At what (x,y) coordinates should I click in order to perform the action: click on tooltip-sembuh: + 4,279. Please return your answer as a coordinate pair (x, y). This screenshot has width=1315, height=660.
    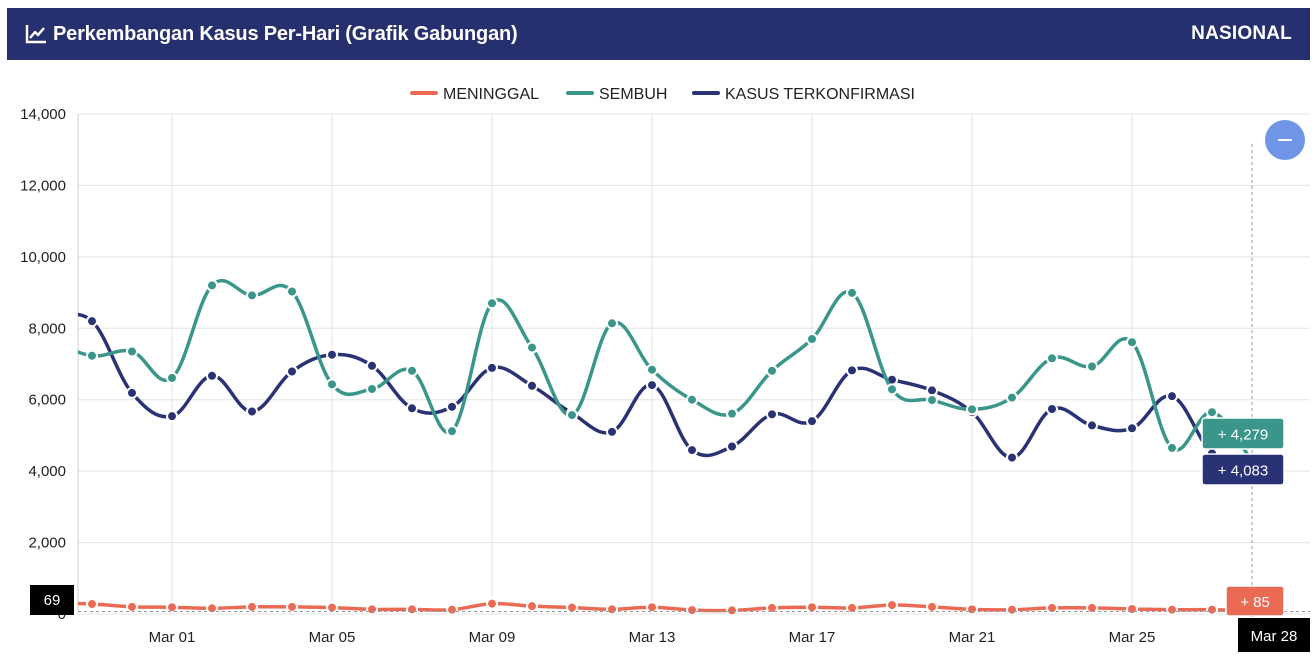
    Looking at the image, I should click on (1243, 433).